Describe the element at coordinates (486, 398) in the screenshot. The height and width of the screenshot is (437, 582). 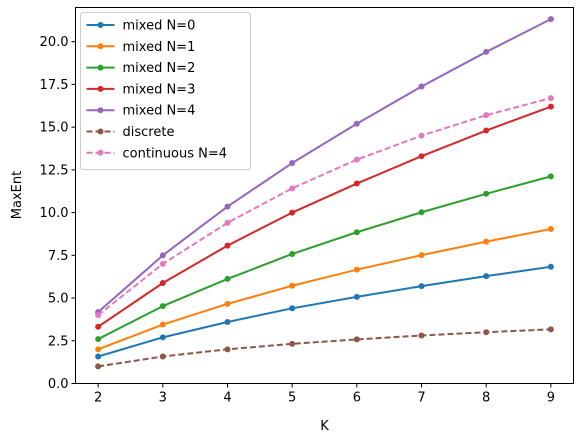
I see `x-tick-label: 8` at that location.